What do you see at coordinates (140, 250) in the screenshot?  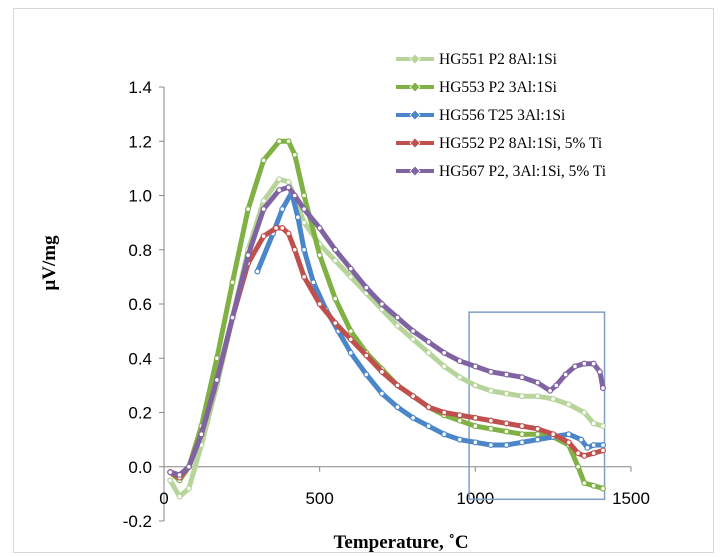 I see `y-tick-label: 0.8` at bounding box center [140, 250].